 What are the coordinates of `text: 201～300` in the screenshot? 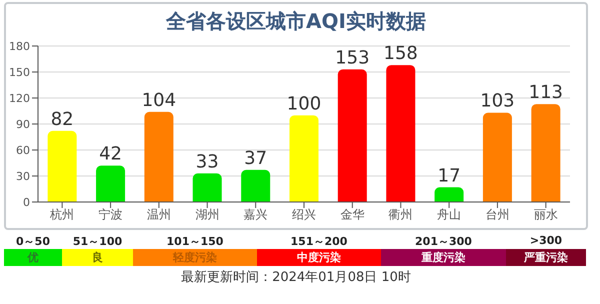 It's located at (443, 241).